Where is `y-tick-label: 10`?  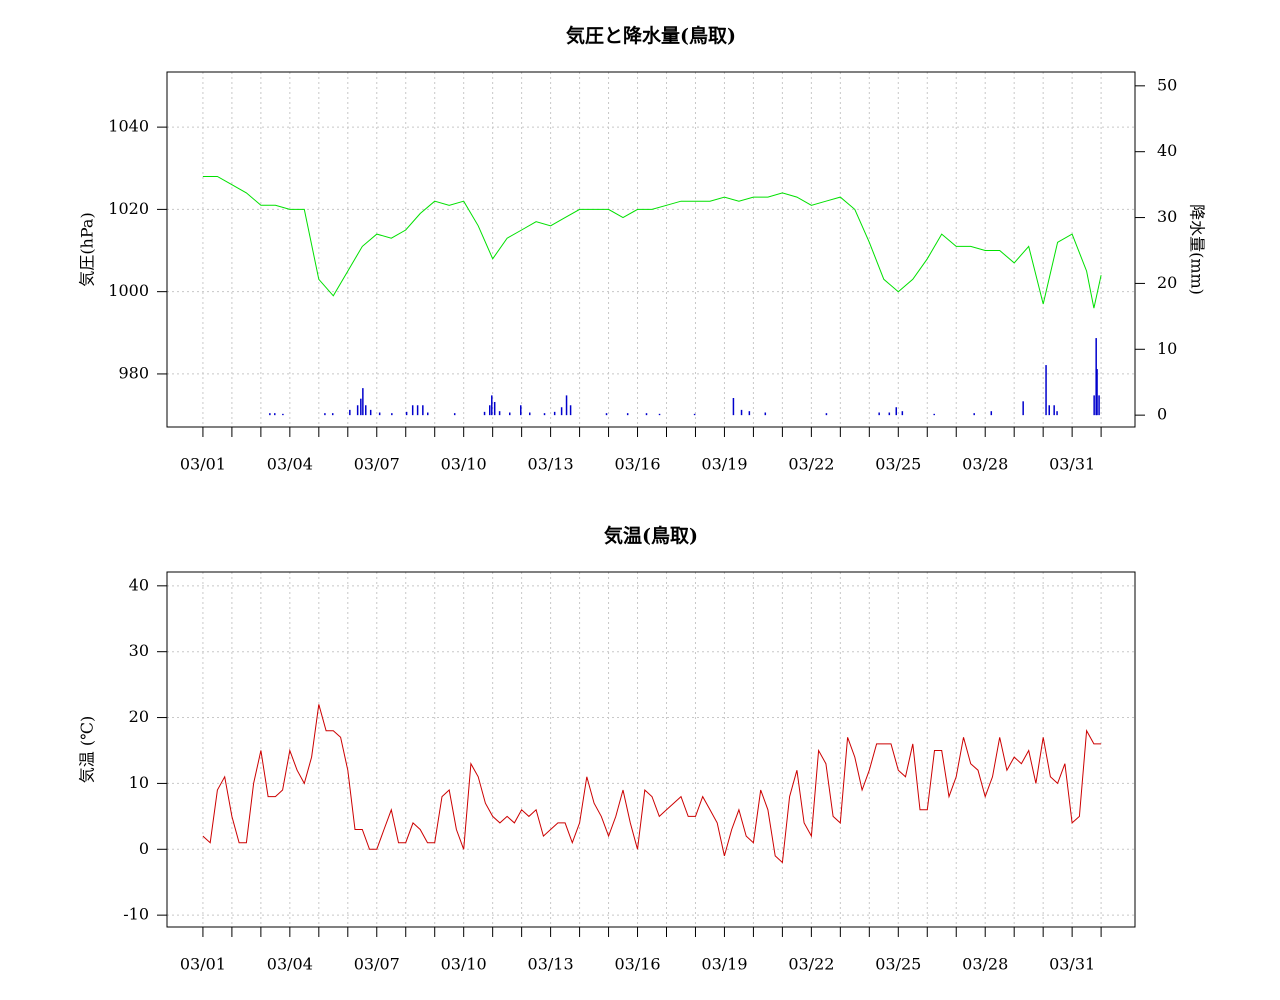
y-tick-label: 10 is located at coordinates (139, 782).